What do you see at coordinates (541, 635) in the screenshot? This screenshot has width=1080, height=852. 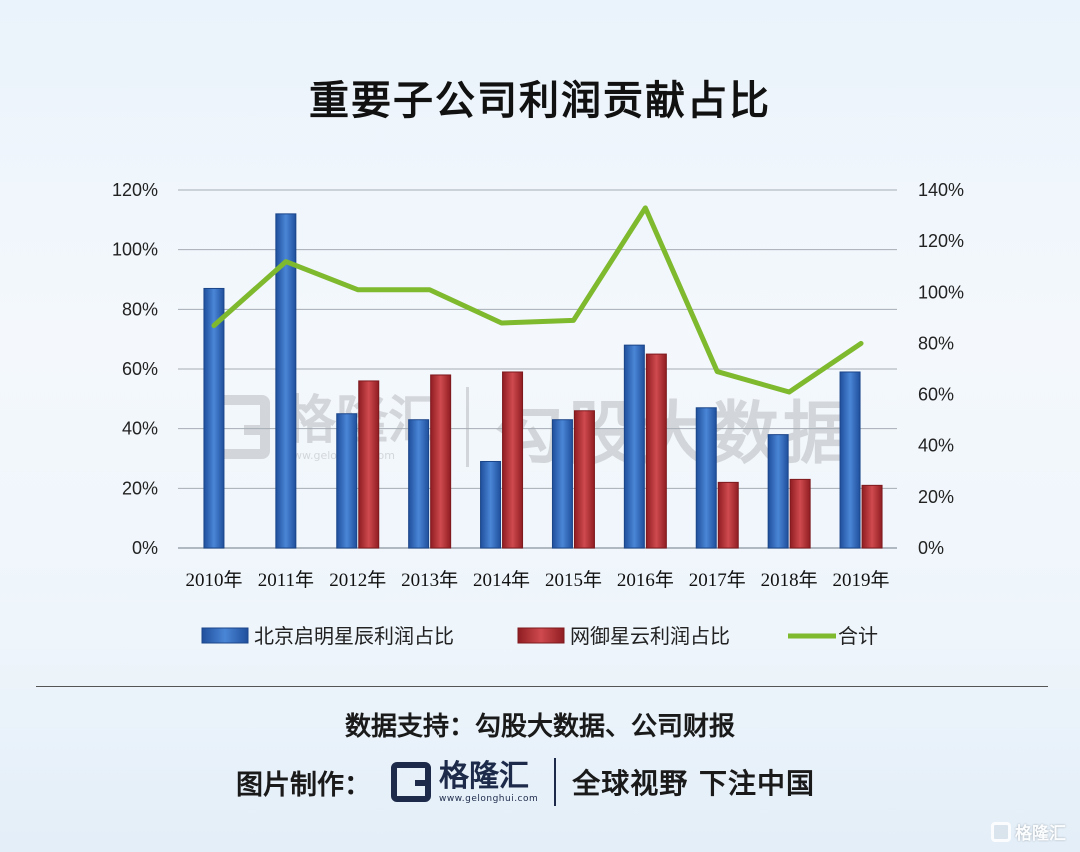 I see `legend-swatch-wangyu` at bounding box center [541, 635].